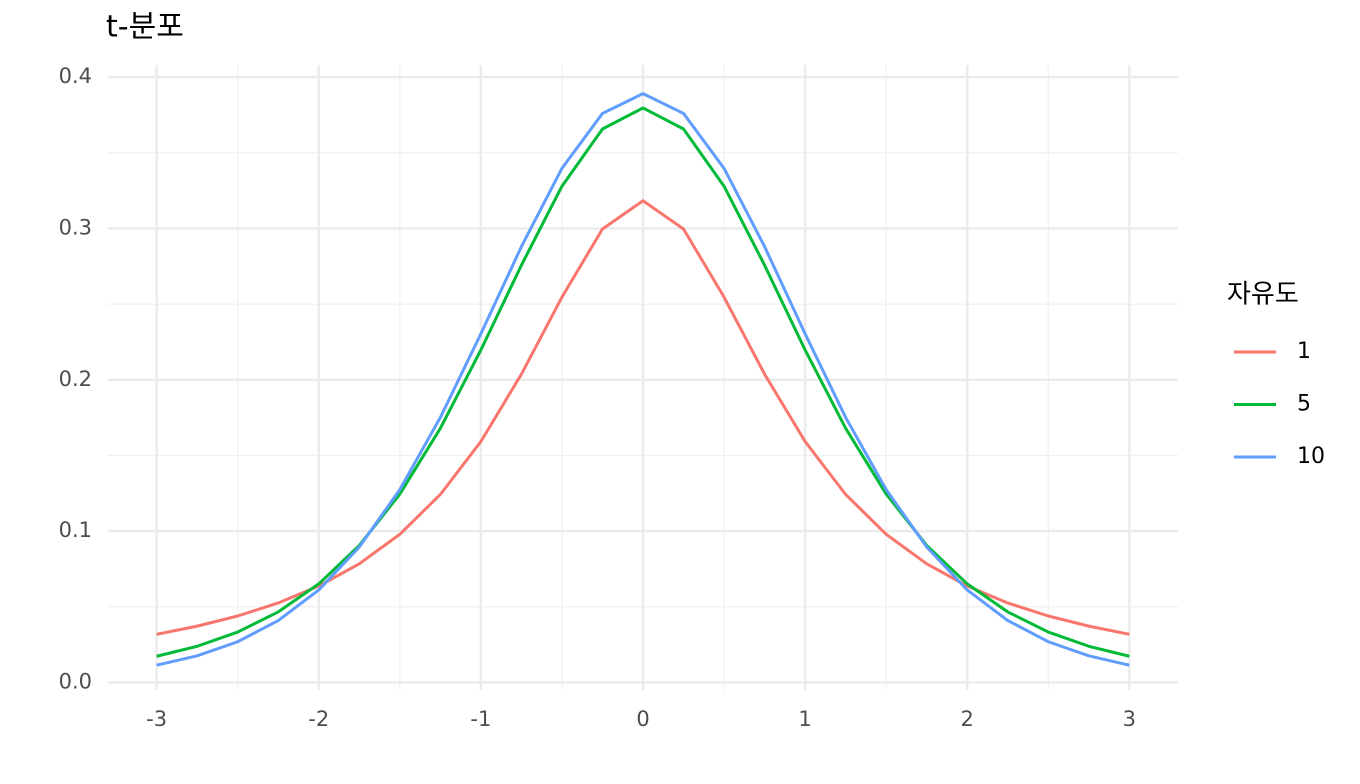 The image size is (1360, 784). What do you see at coordinates (1304, 351) in the screenshot?
I see `legend-label: 1` at bounding box center [1304, 351].